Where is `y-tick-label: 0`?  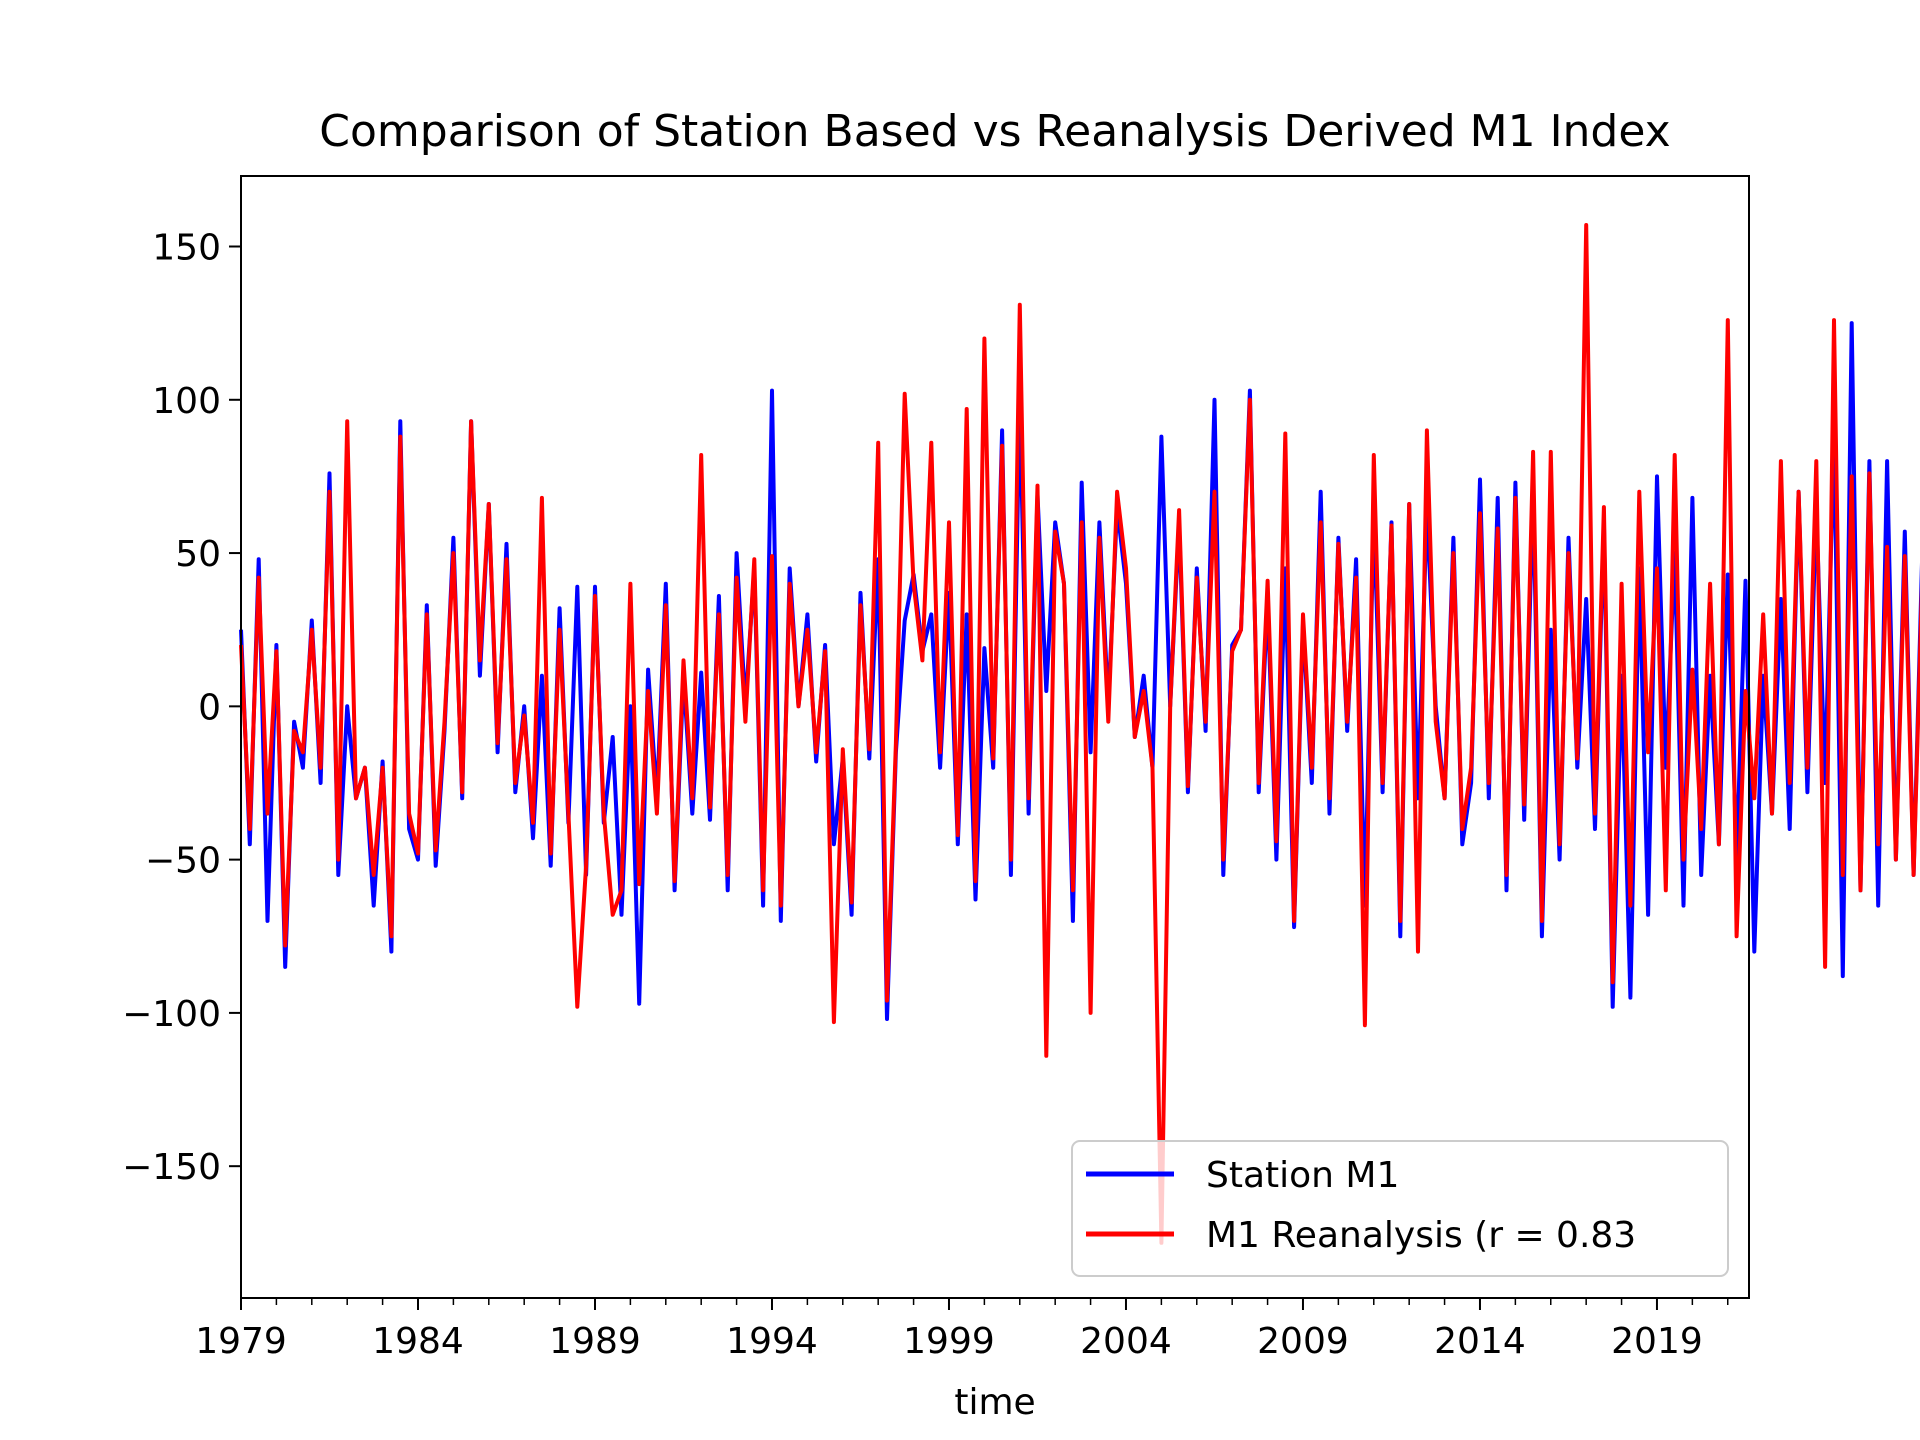 y-tick-label: 0 is located at coordinates (209, 707).